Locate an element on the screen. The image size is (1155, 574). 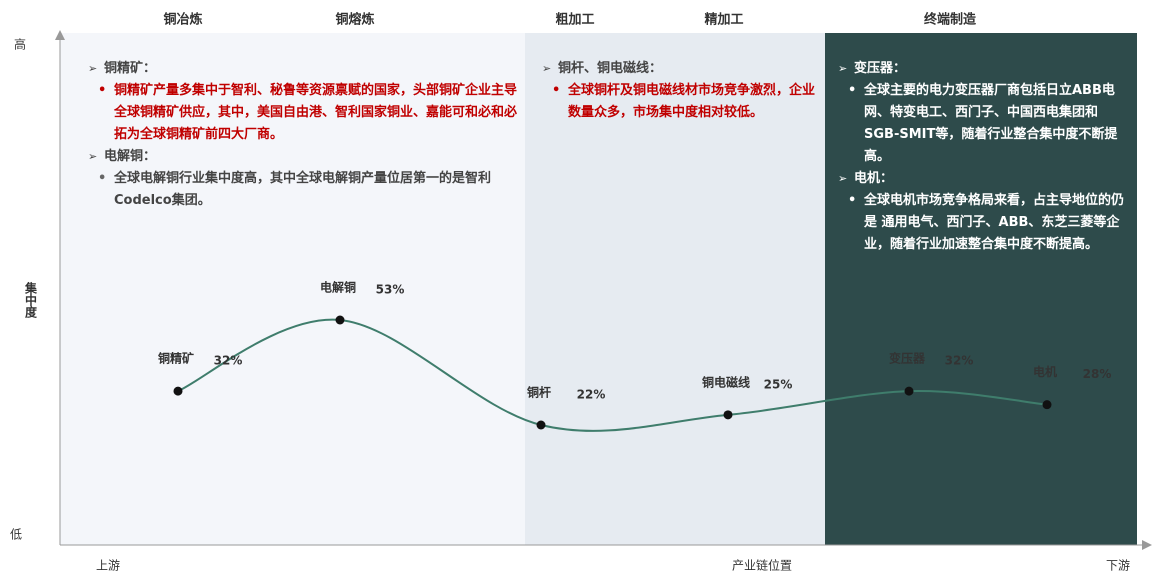
stage-label: 粗加工 is located at coordinates (574, 20).